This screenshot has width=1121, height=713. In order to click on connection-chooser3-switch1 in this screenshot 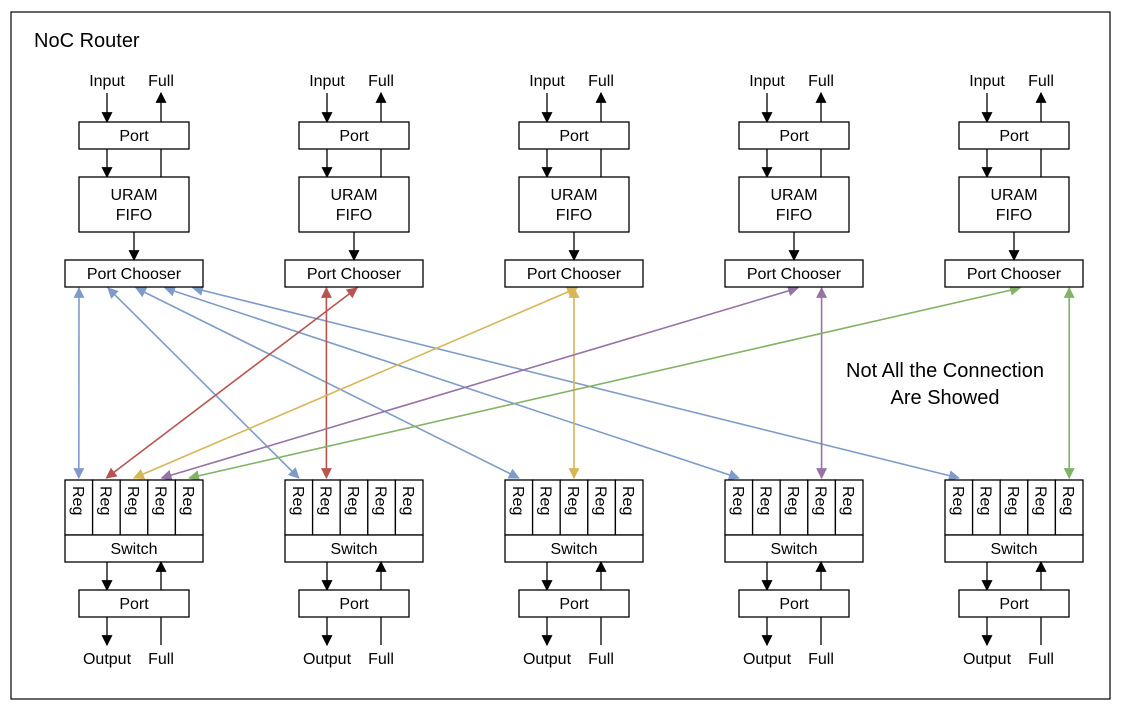, I will do `click(355, 383)`.